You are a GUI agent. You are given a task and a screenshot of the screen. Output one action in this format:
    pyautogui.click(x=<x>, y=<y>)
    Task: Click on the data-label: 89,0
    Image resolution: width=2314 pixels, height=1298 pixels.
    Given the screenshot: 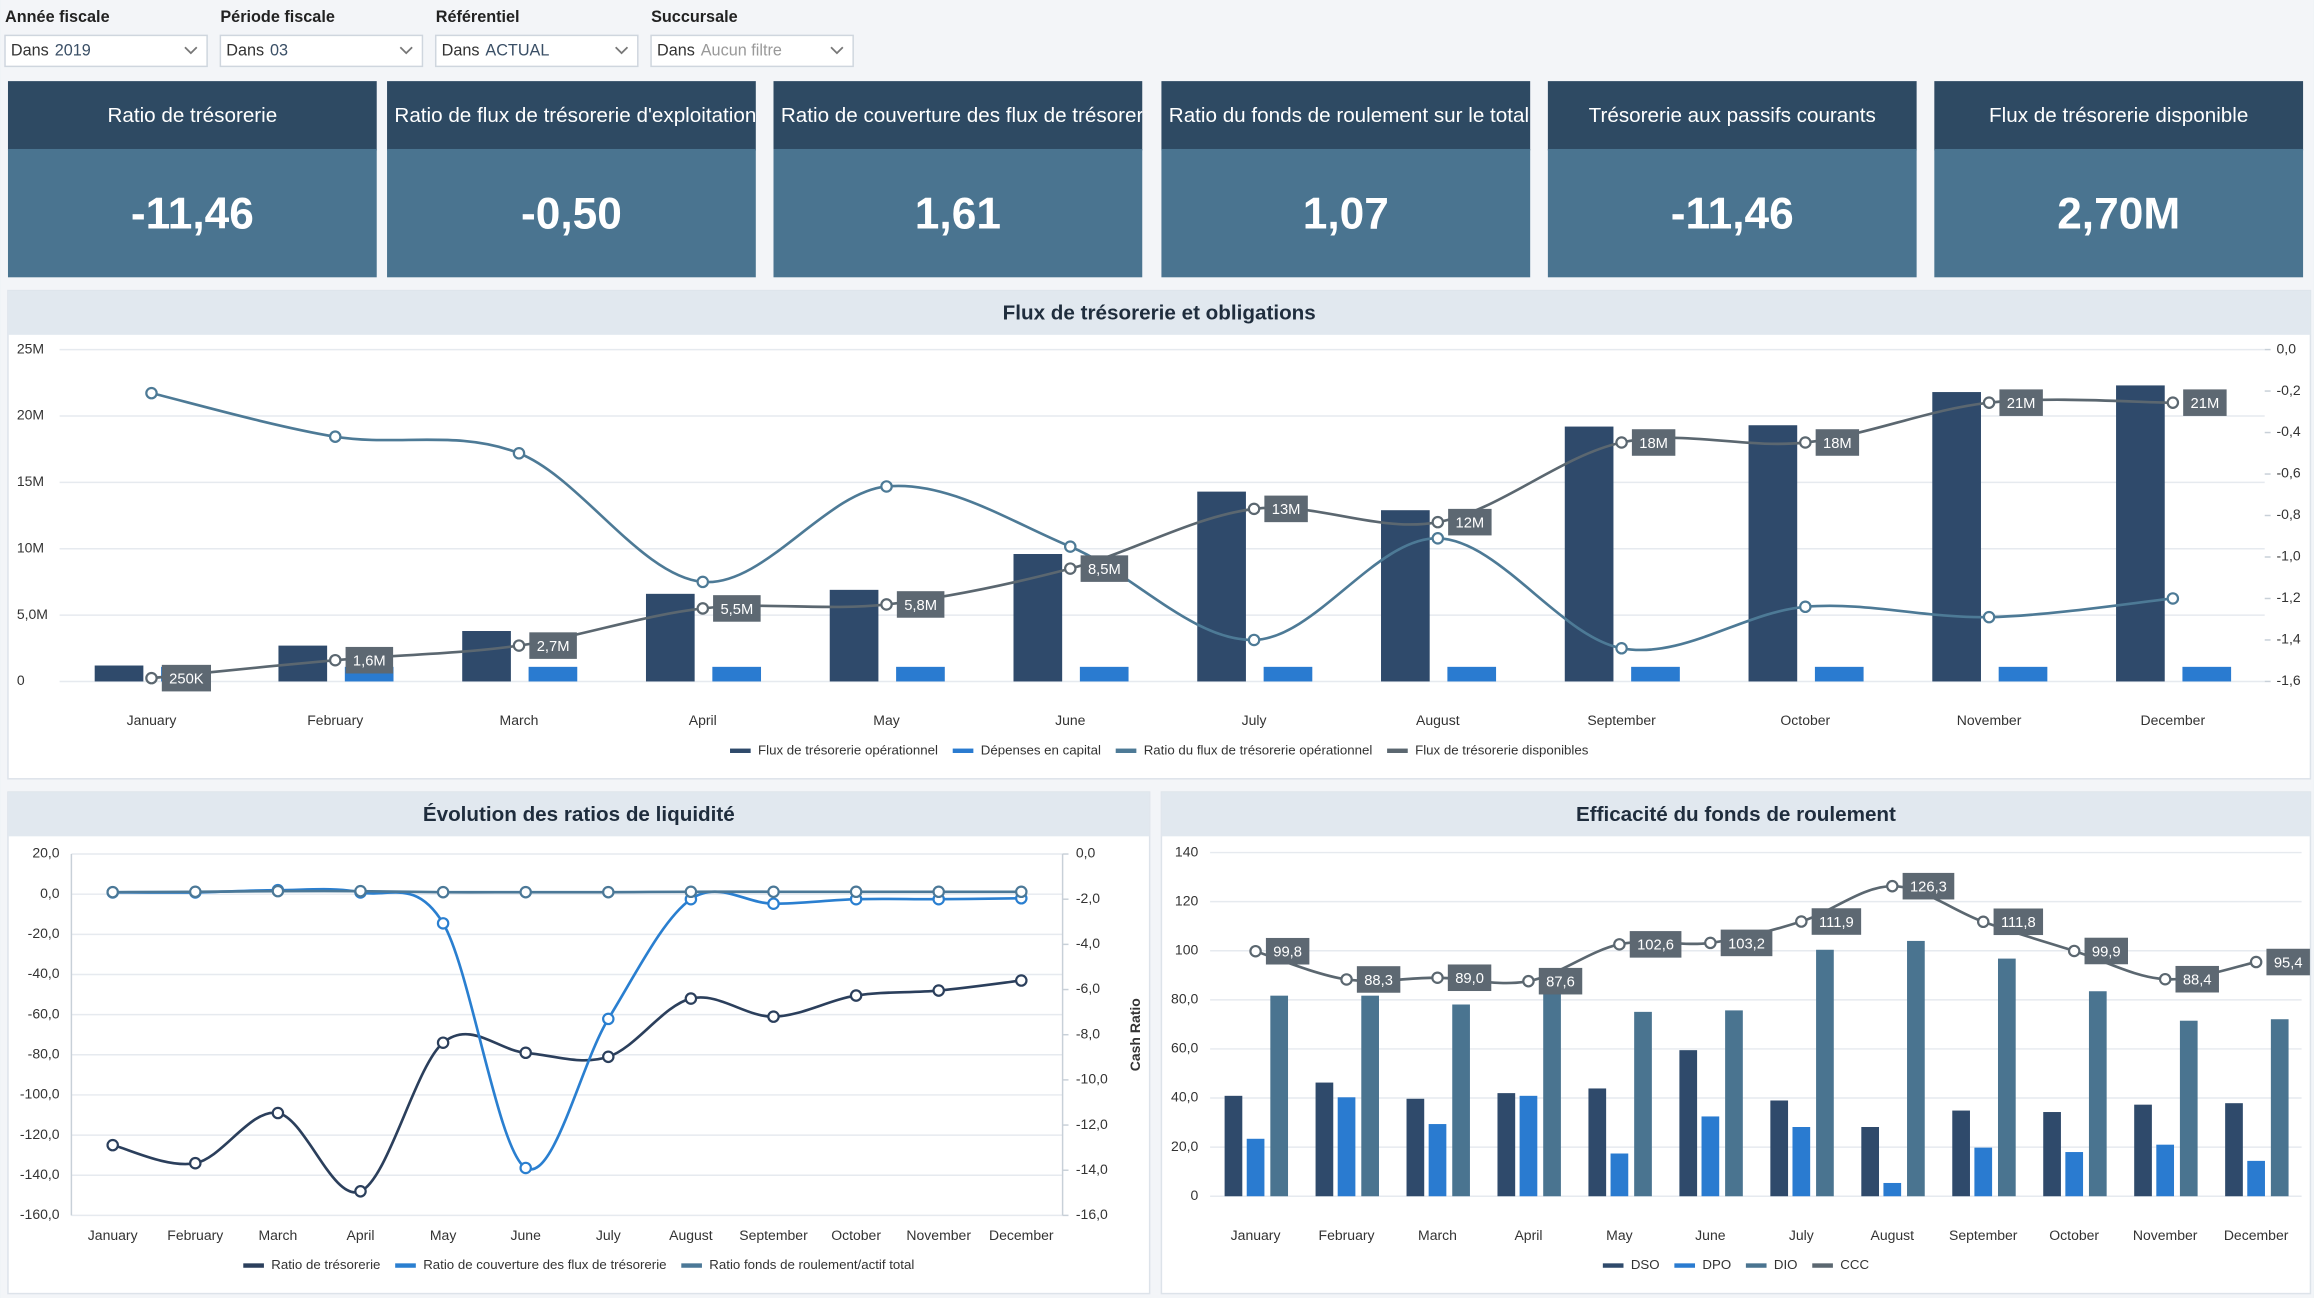 What is the action you would take?
    pyautogui.click(x=1469, y=979)
    